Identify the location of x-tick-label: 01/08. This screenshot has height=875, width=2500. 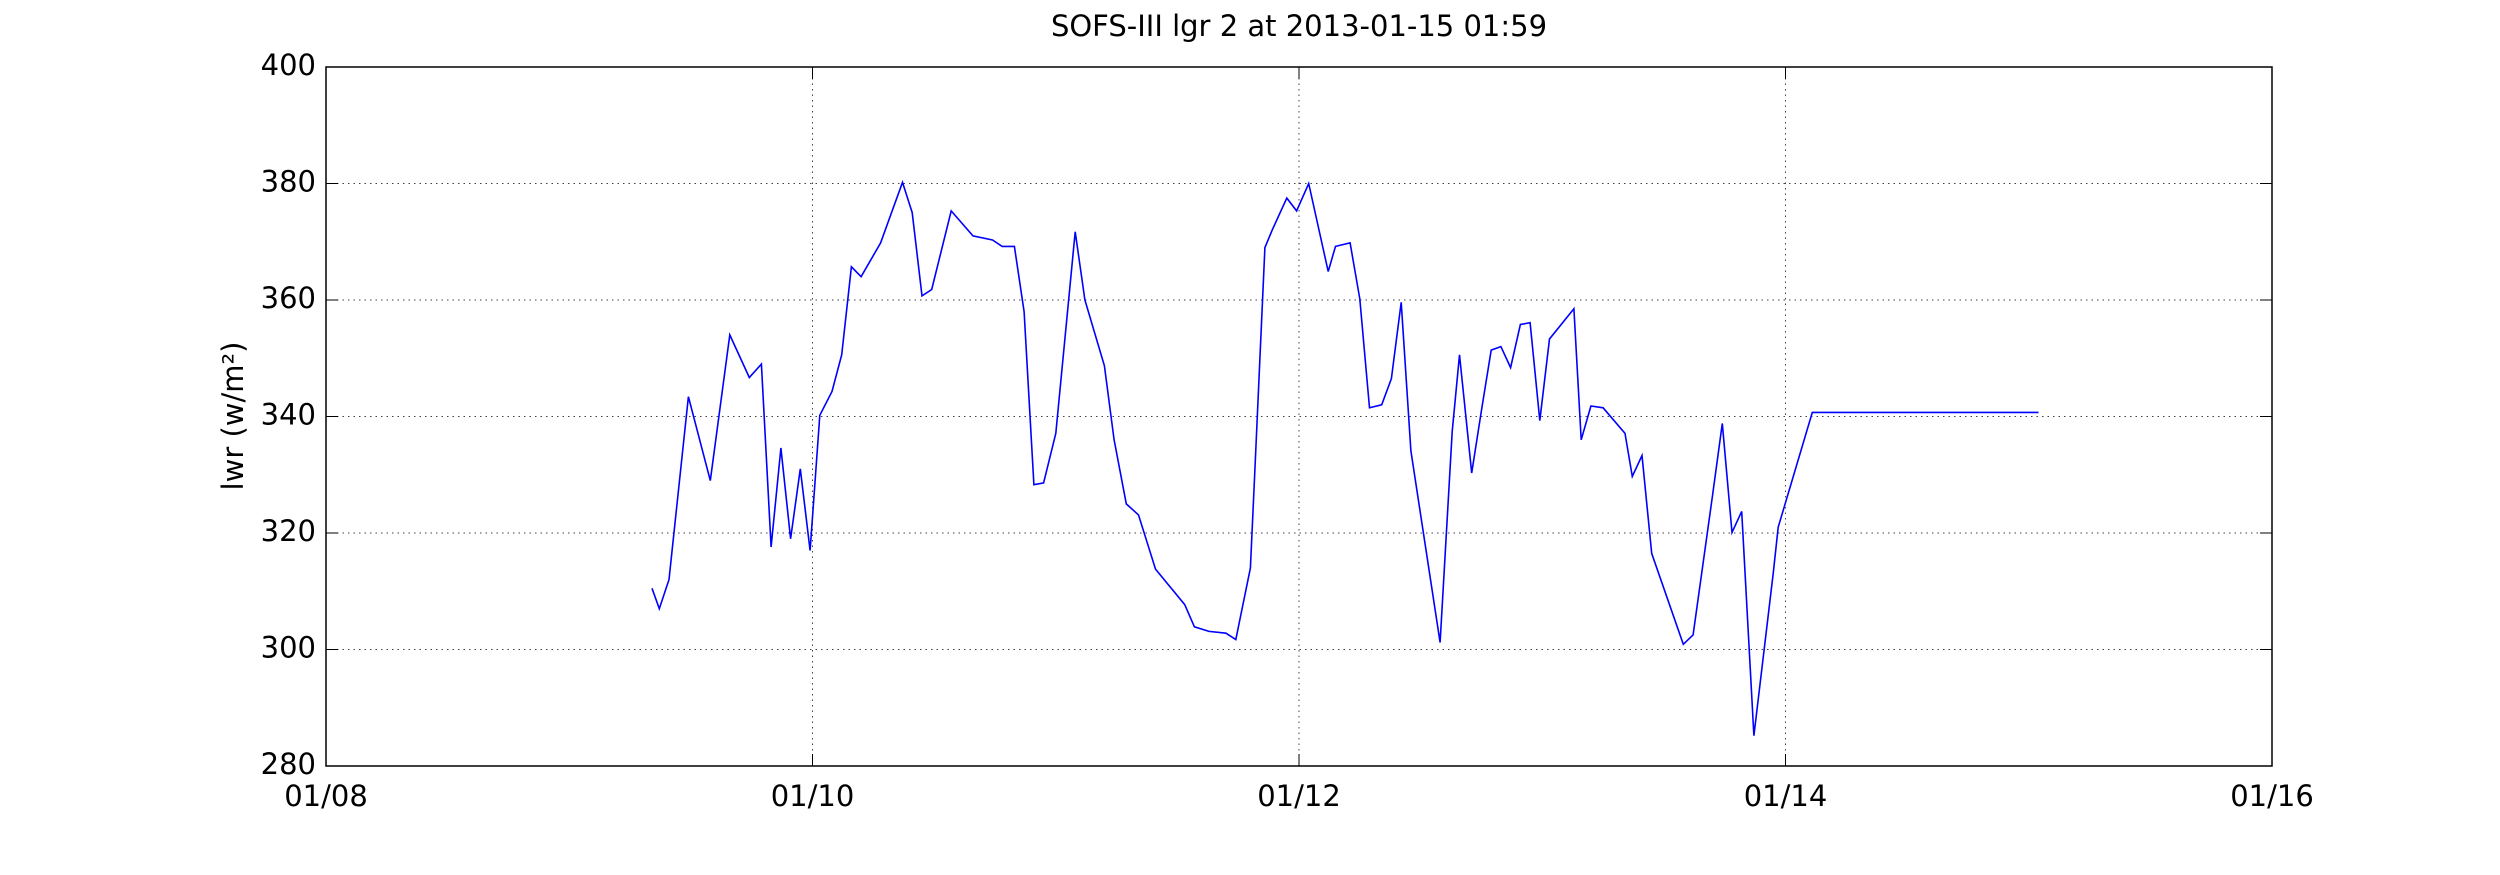
(326, 796).